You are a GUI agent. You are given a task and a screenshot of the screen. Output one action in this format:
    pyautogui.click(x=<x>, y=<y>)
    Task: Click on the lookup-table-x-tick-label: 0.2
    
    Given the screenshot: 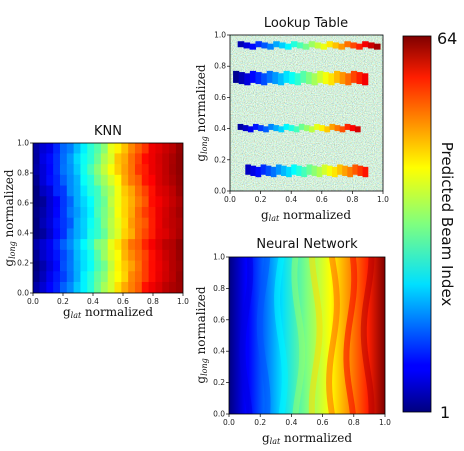 What is the action you would take?
    pyautogui.click(x=261, y=199)
    